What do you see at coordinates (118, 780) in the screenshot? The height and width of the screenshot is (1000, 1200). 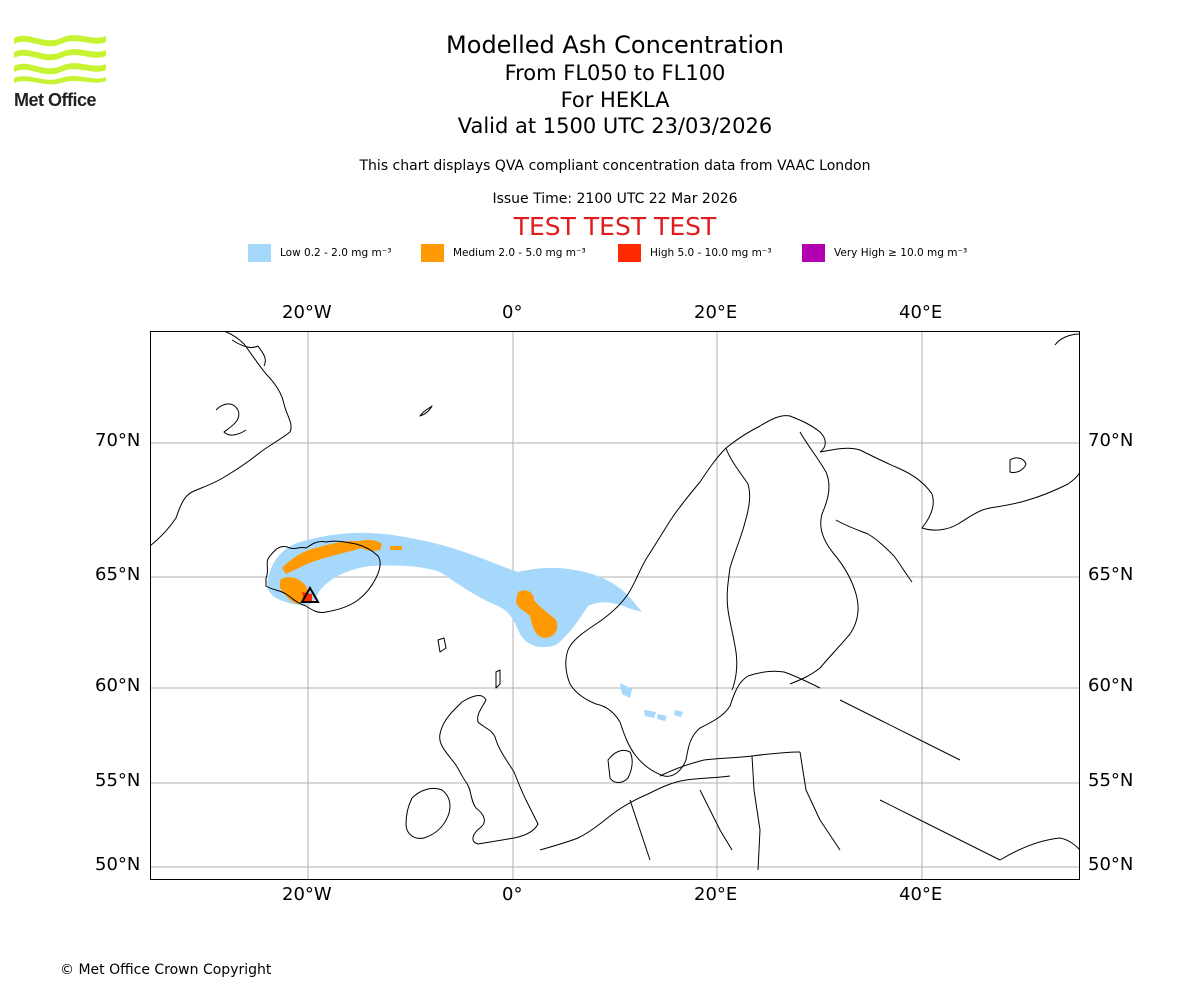 I see `lat-label-left-55: 55°N` at bounding box center [118, 780].